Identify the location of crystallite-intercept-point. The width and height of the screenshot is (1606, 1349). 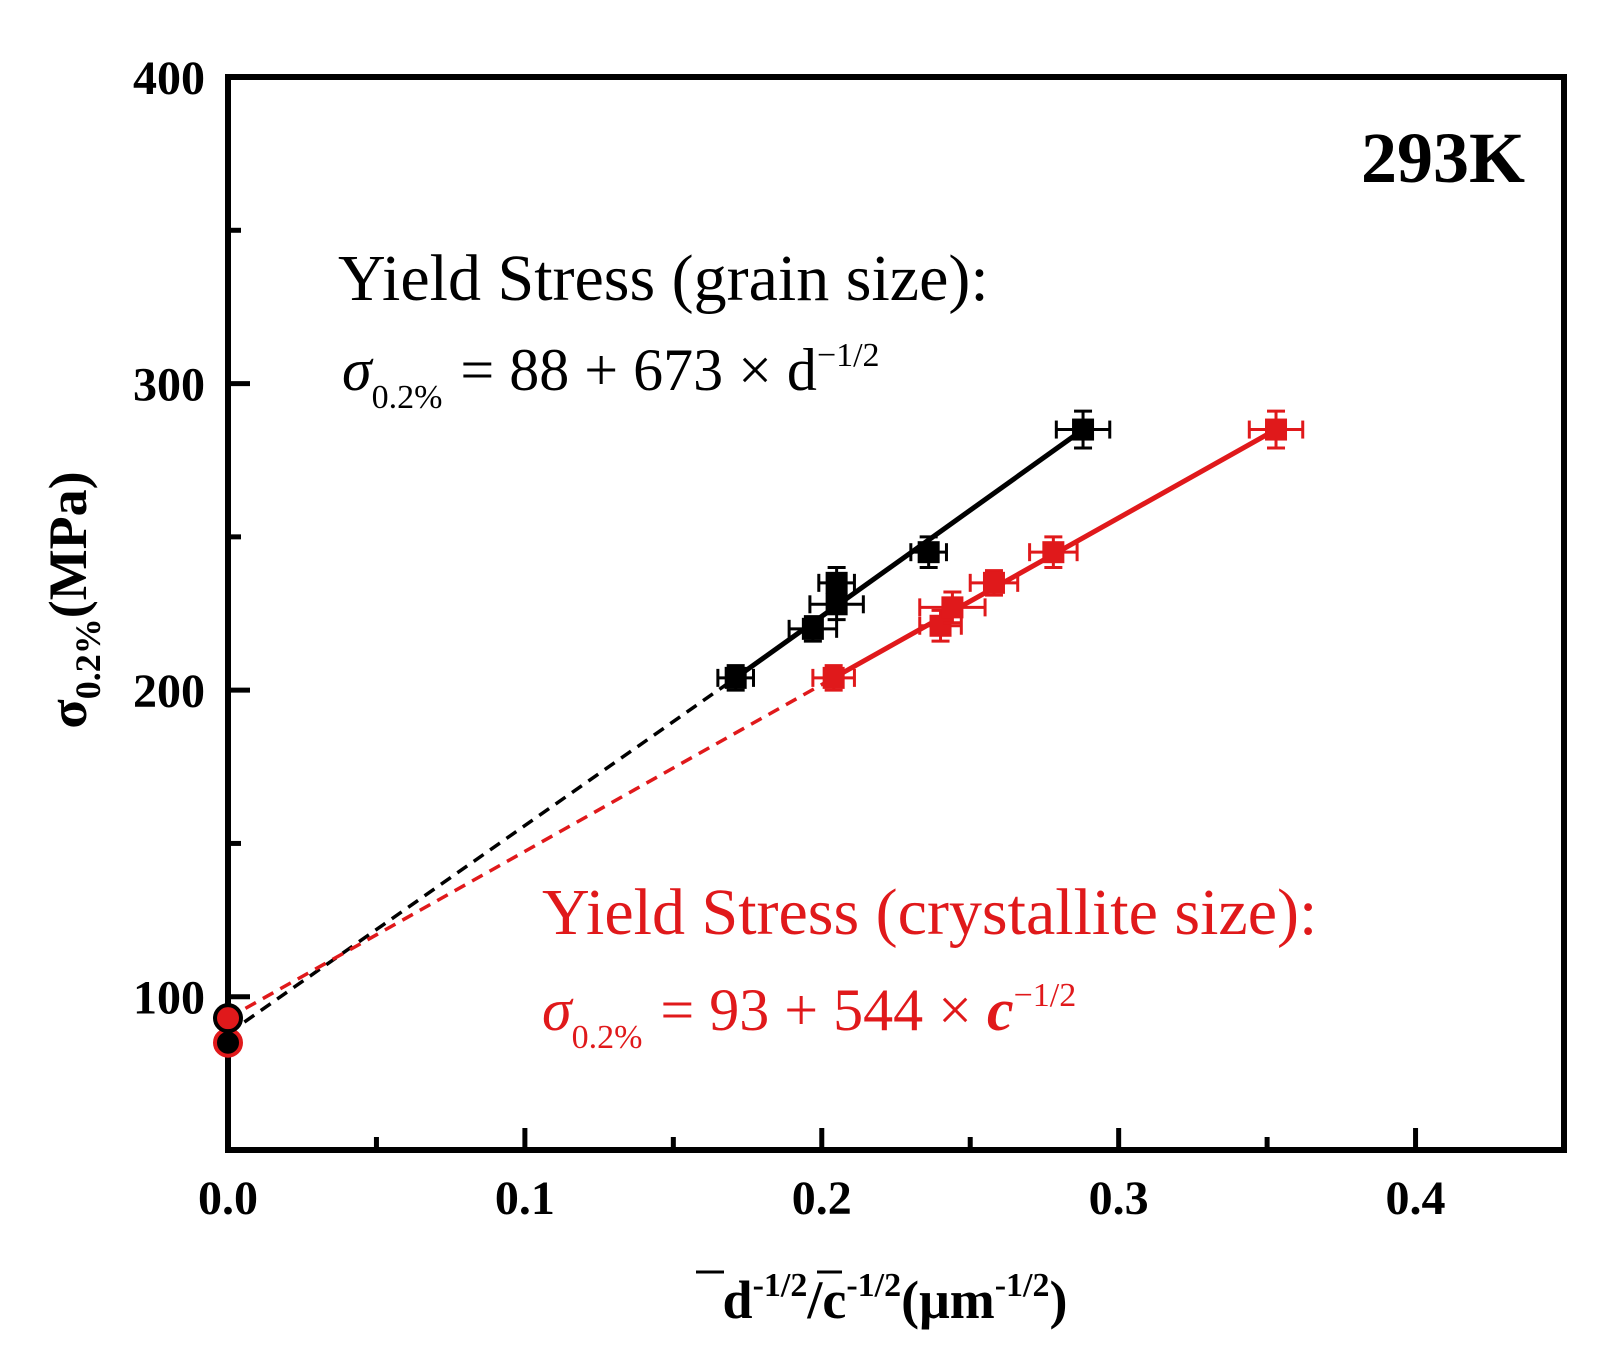
(228, 1018).